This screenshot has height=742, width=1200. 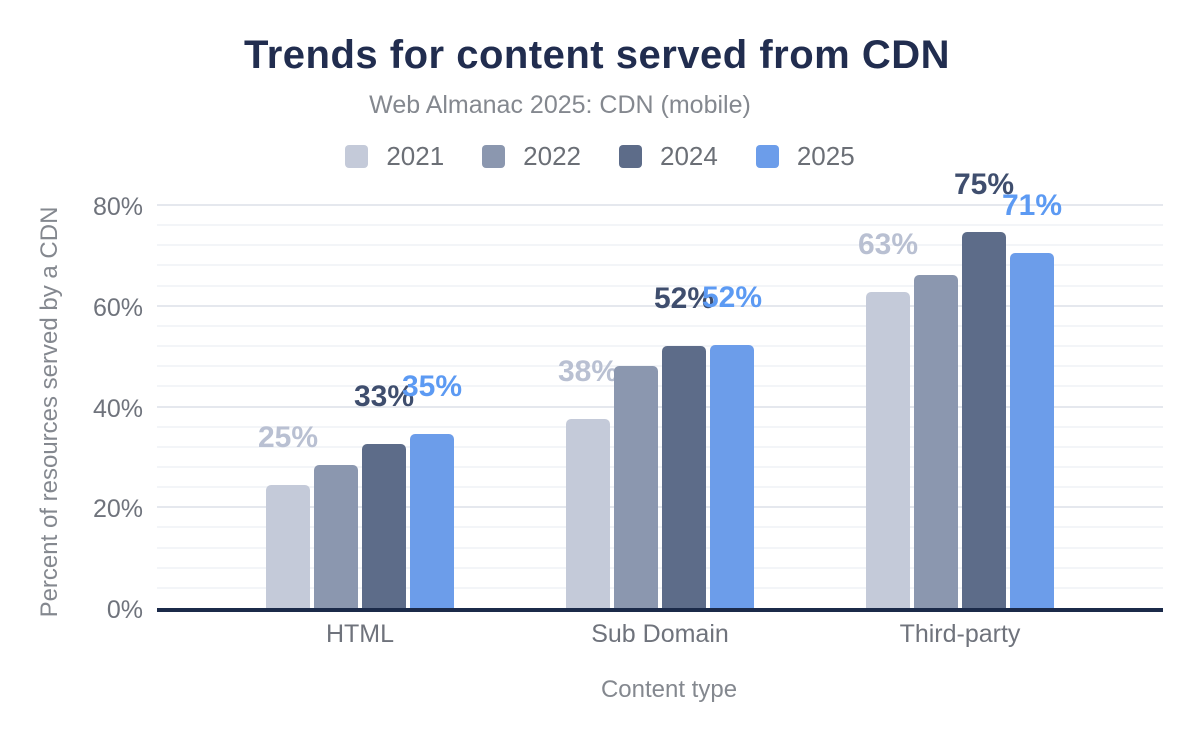 I want to click on bar-2025-sub-domain, so click(x=732, y=476).